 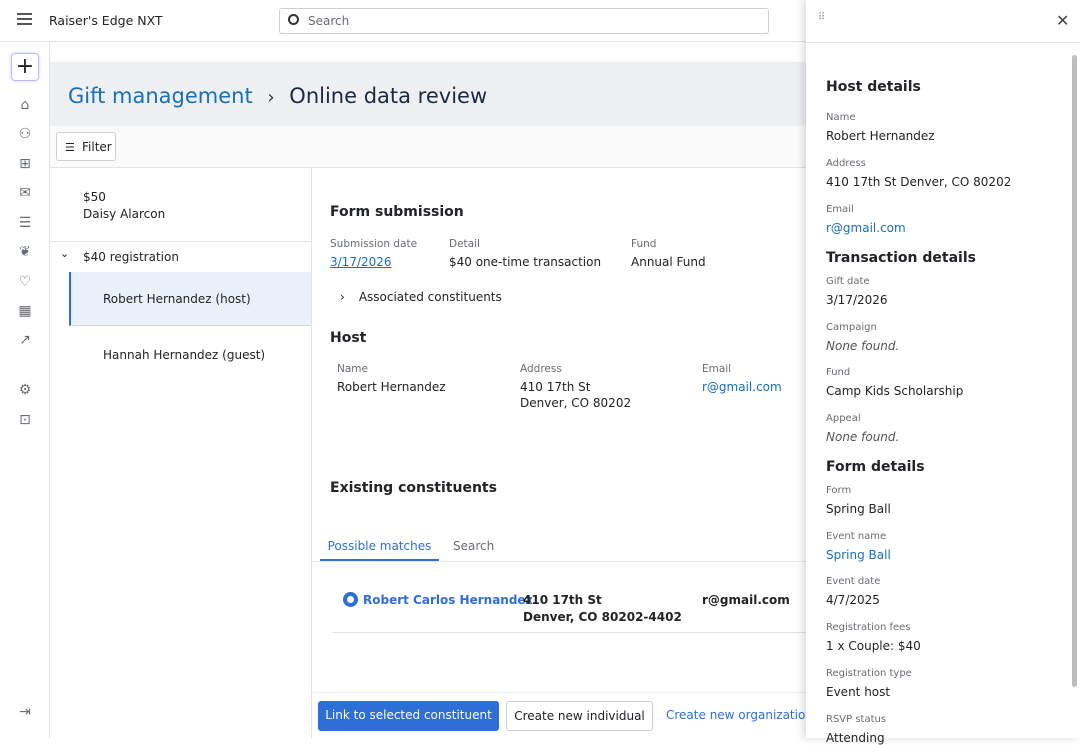 What do you see at coordinates (853, 581) in the screenshot?
I see `field-label: Event date` at bounding box center [853, 581].